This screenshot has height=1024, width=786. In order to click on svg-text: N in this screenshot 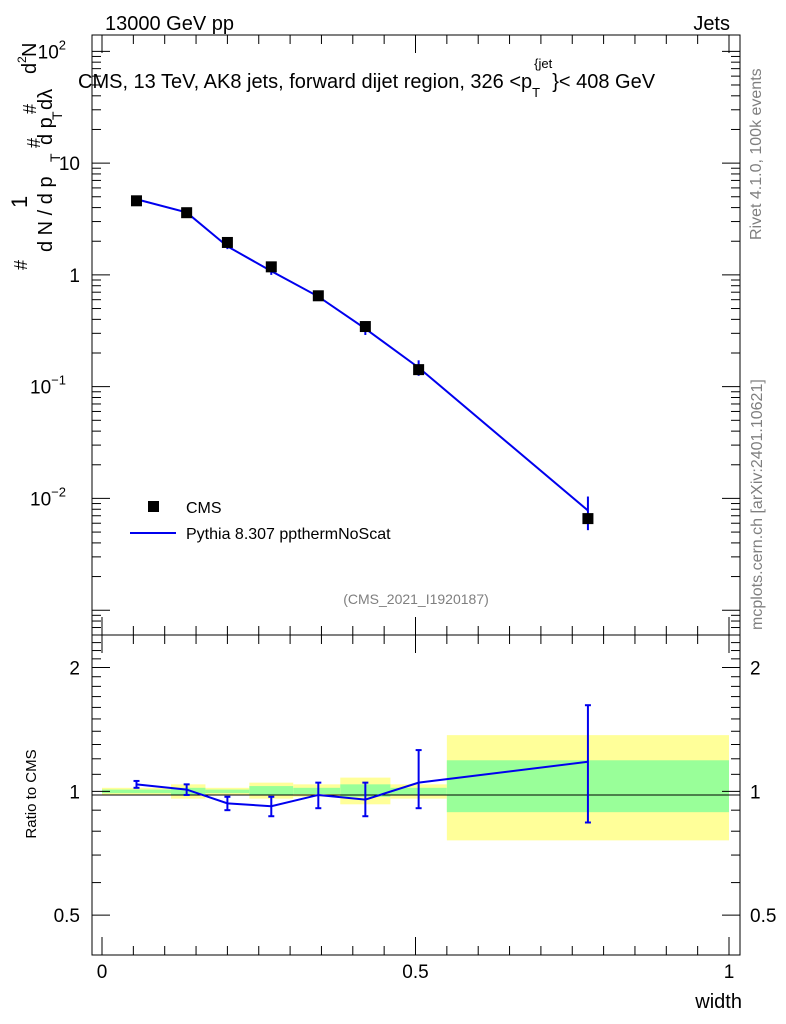, I will do `click(30, 50)`.